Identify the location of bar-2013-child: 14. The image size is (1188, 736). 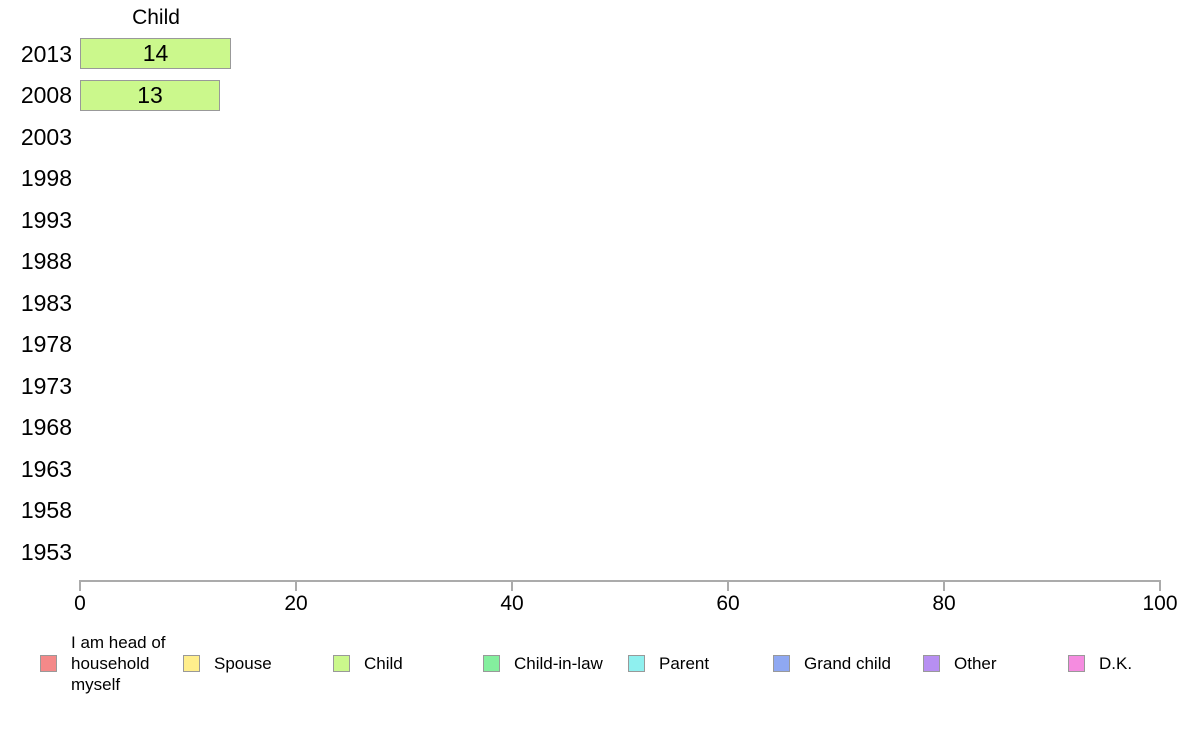
(155, 53).